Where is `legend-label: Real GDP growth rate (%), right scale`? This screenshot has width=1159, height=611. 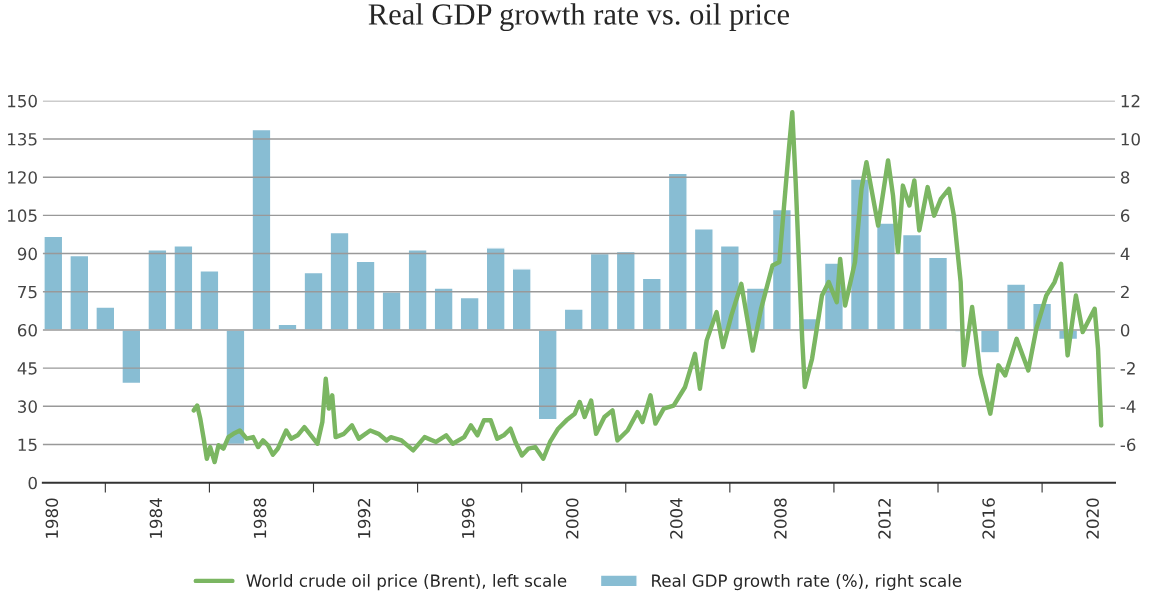
legend-label: Real GDP growth rate (%), right scale is located at coordinates (807, 582).